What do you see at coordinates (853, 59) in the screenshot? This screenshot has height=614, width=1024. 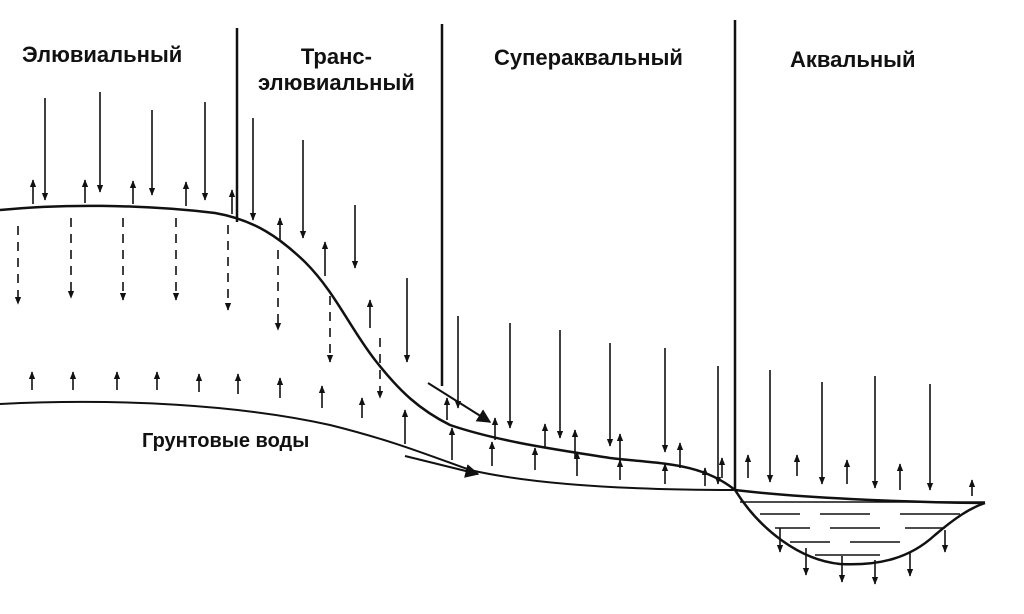 I see `zone-label-aqual: Аквальный` at bounding box center [853, 59].